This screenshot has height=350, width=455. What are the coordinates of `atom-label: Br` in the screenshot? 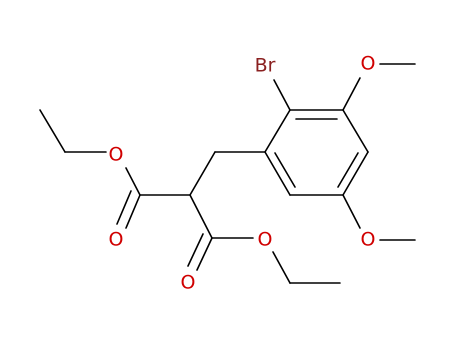 It's located at (265, 66).